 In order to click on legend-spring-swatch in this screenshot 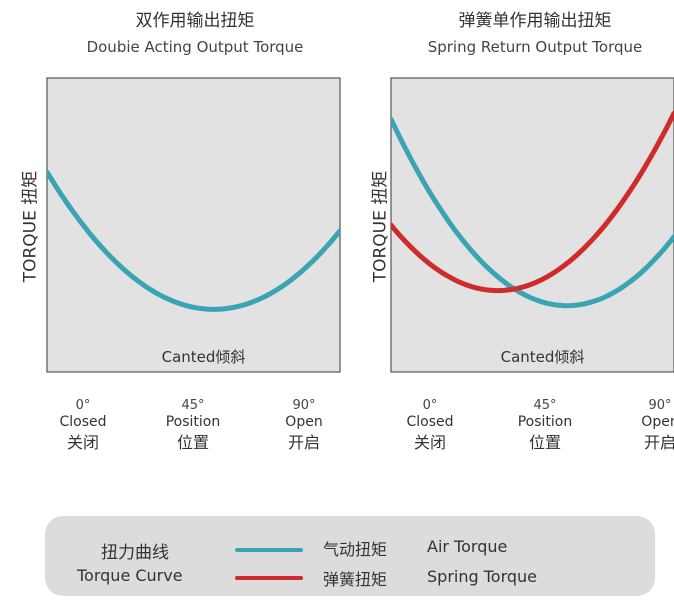, I will do `click(269, 578)`.